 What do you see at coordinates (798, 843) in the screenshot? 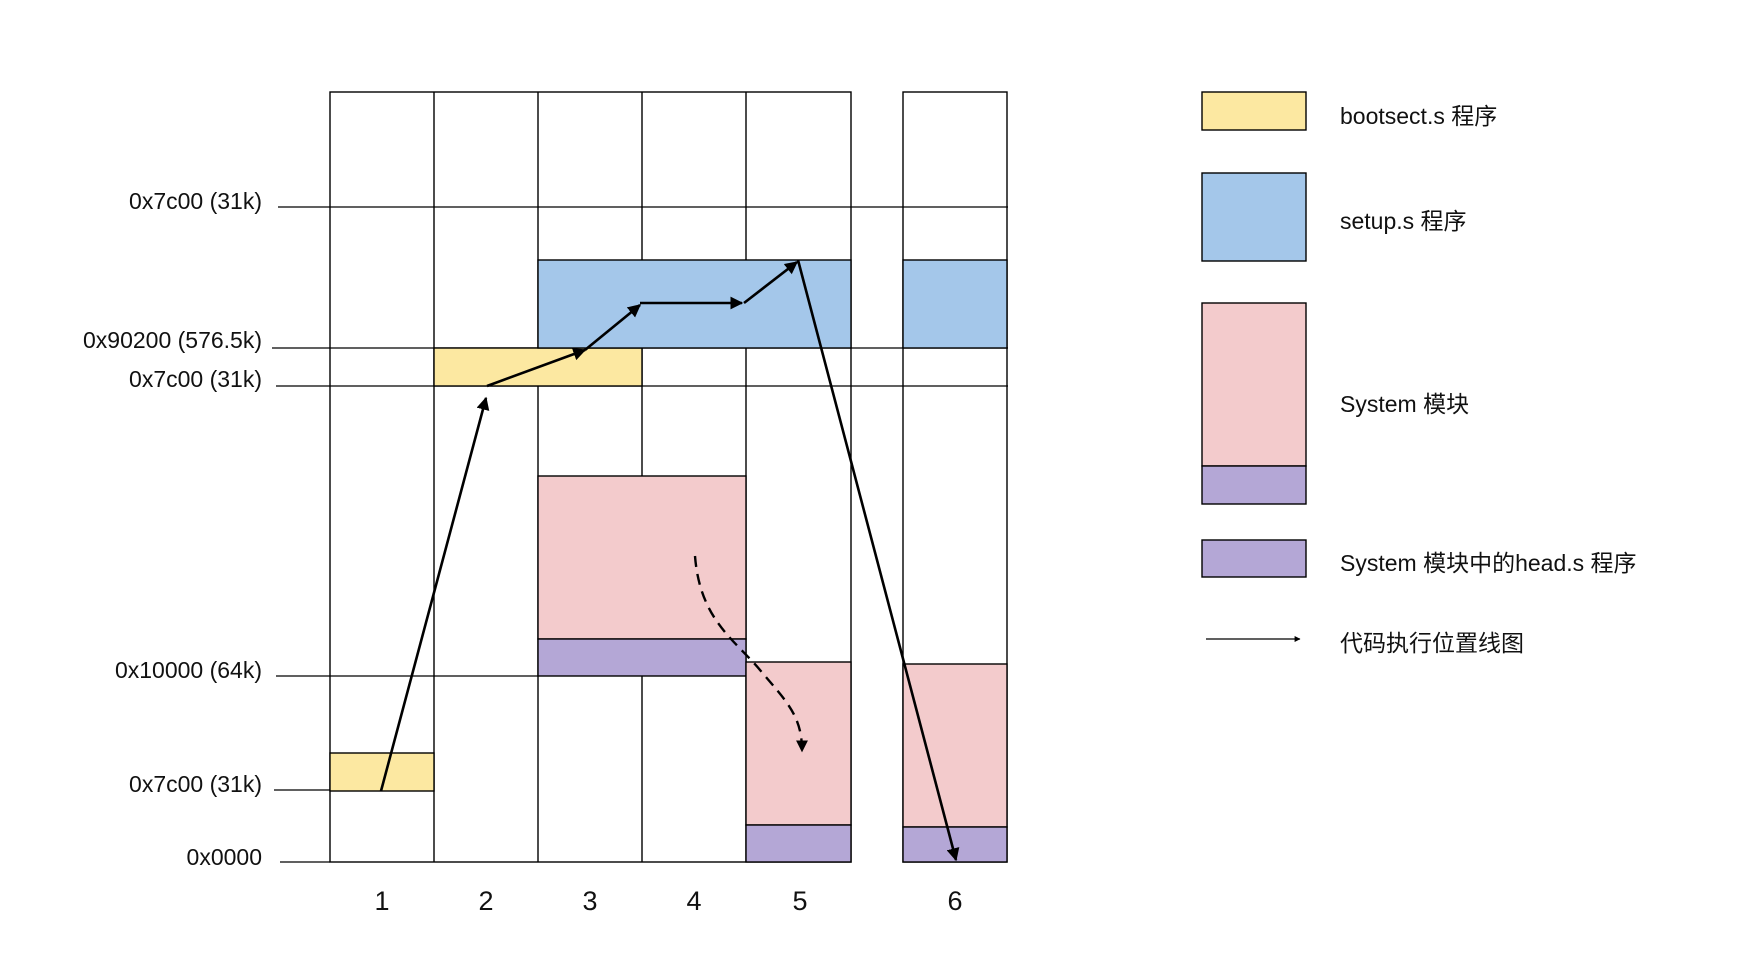
I see `head-block-col5` at bounding box center [798, 843].